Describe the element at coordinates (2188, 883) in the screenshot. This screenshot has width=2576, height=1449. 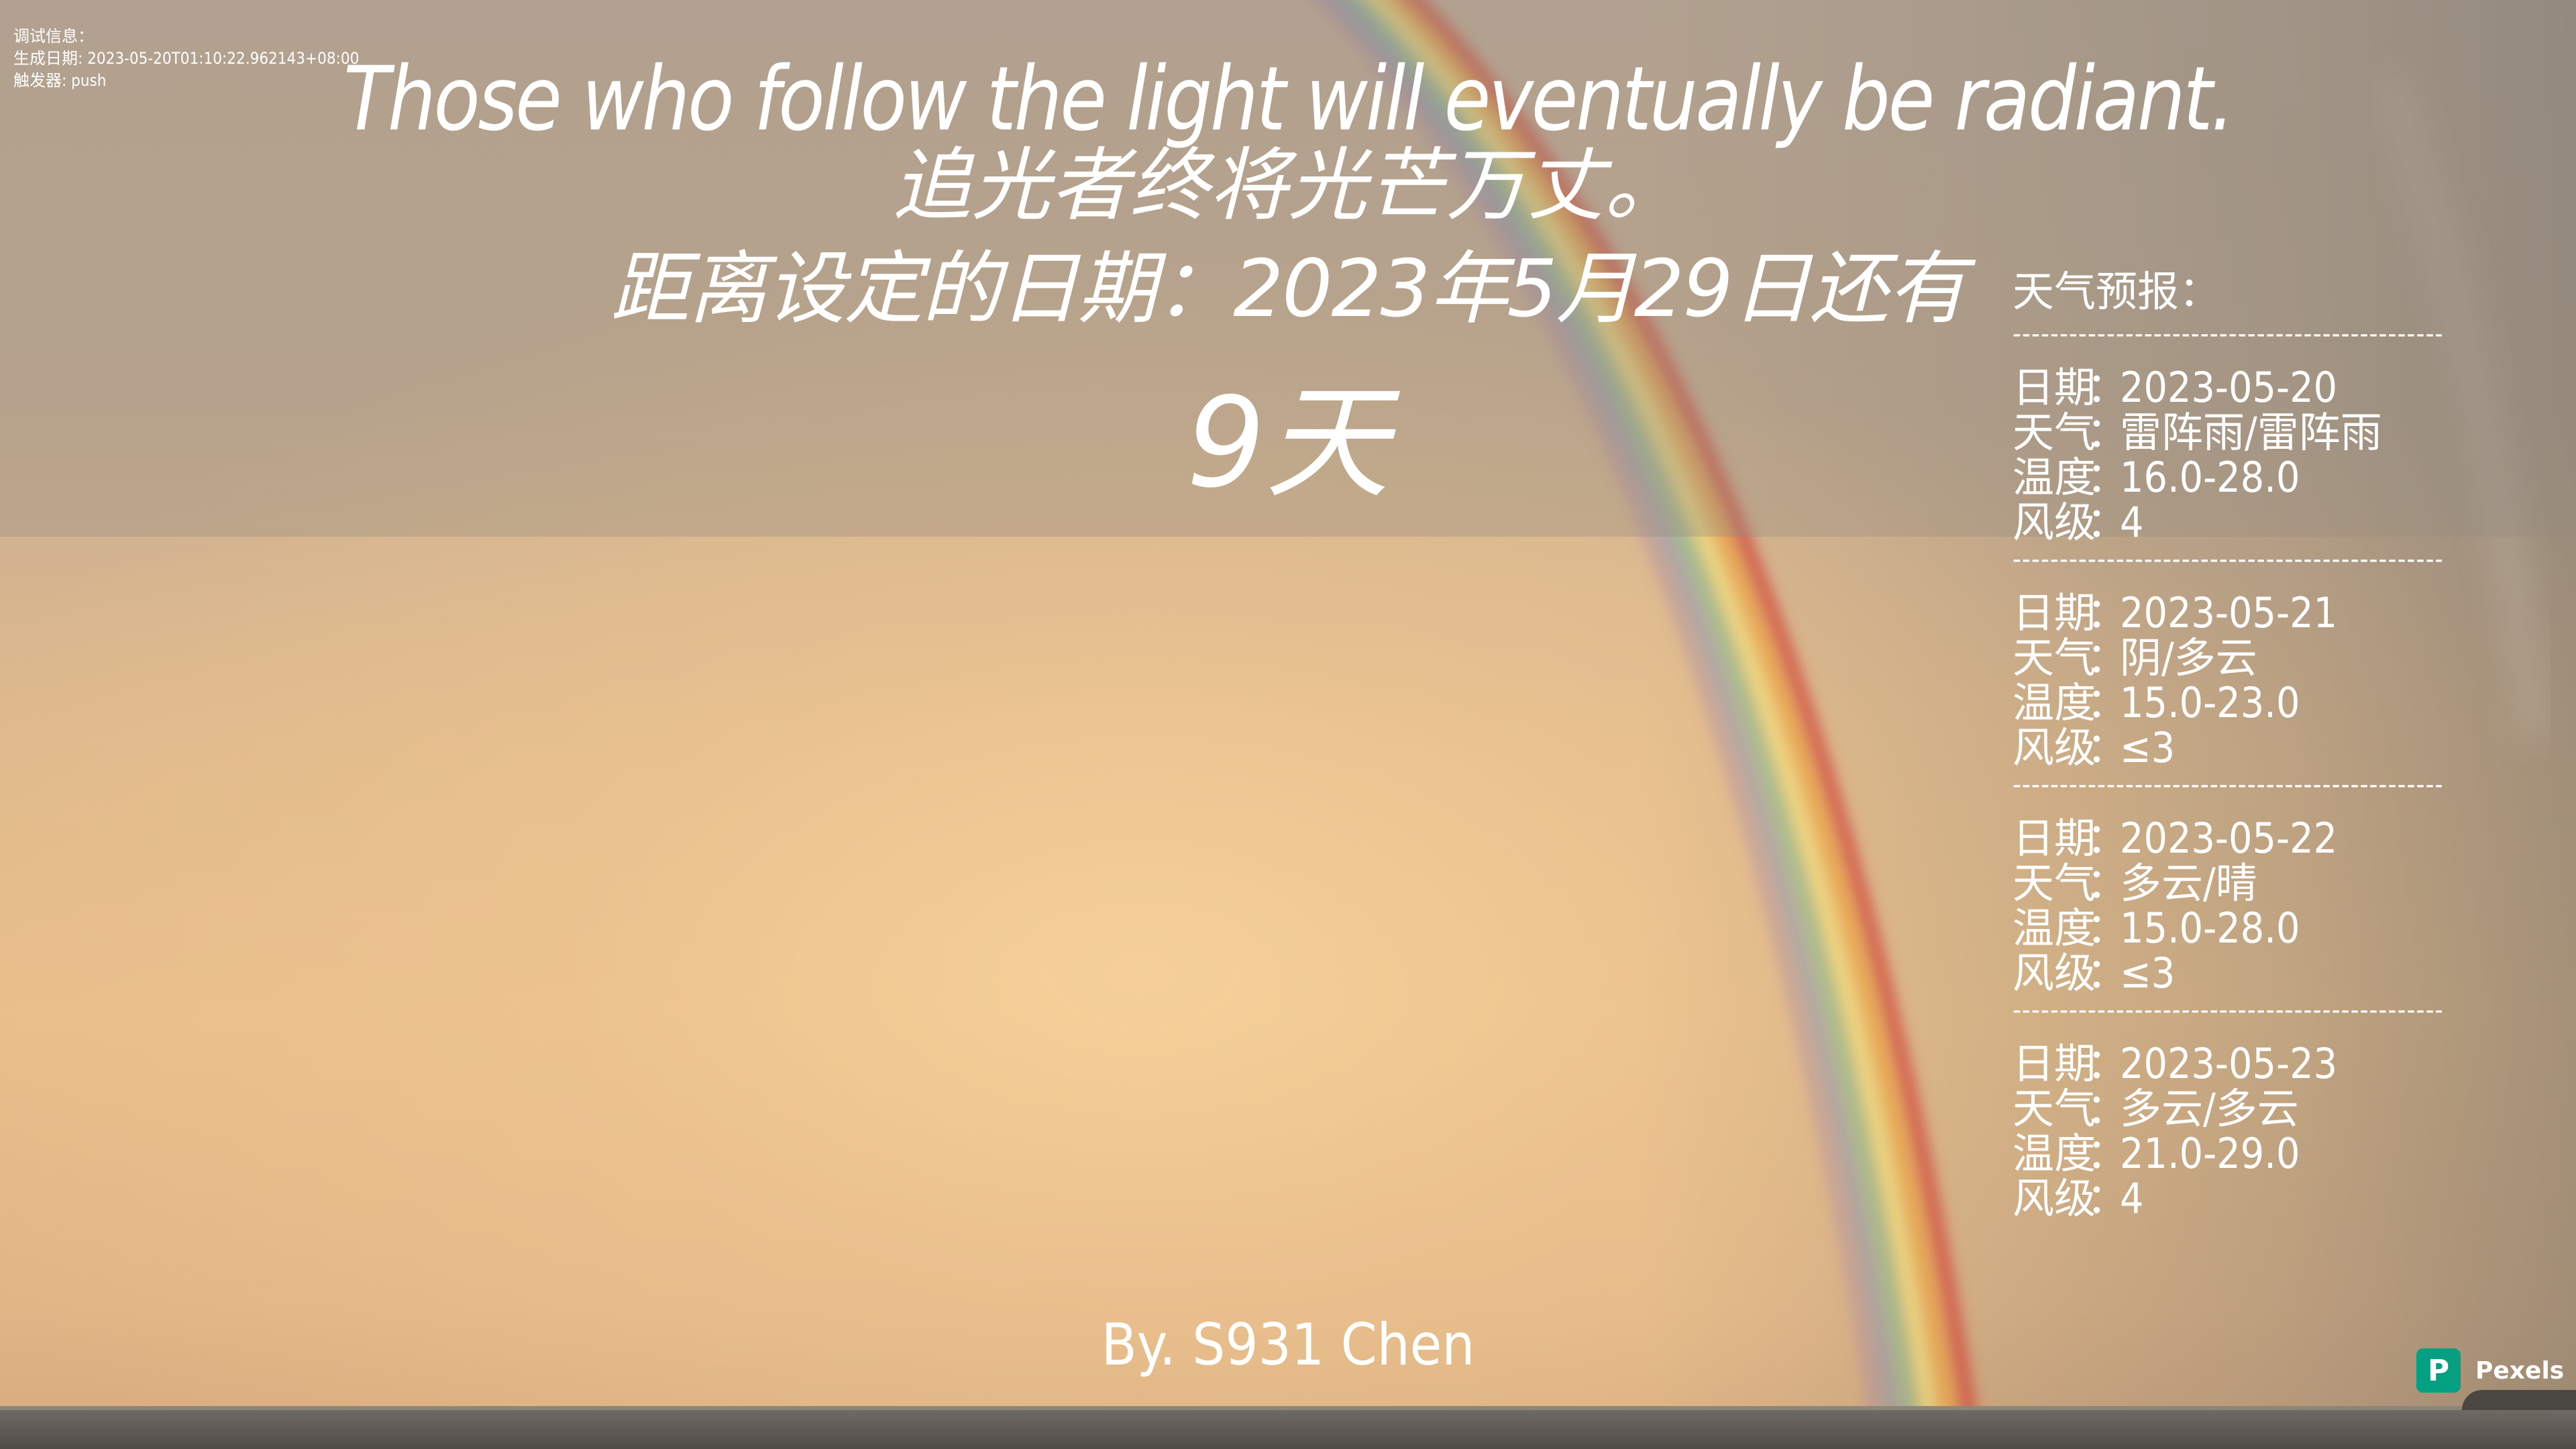
I see `weather-value: 多云/晴` at that location.